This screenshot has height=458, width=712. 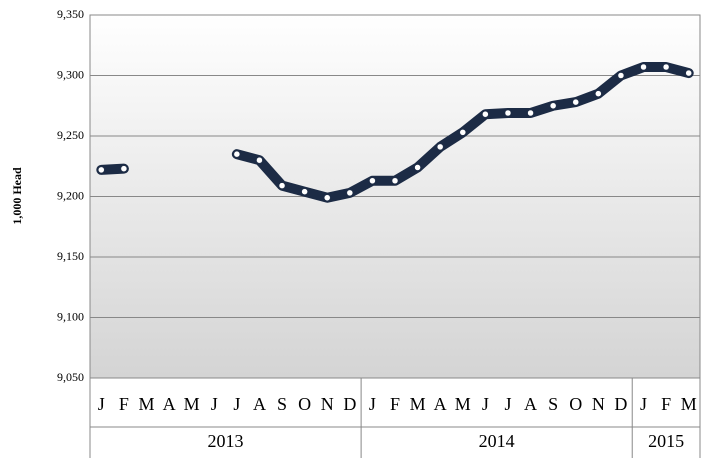 I want to click on y-tick-label: 9,250, so click(x=70, y=135).